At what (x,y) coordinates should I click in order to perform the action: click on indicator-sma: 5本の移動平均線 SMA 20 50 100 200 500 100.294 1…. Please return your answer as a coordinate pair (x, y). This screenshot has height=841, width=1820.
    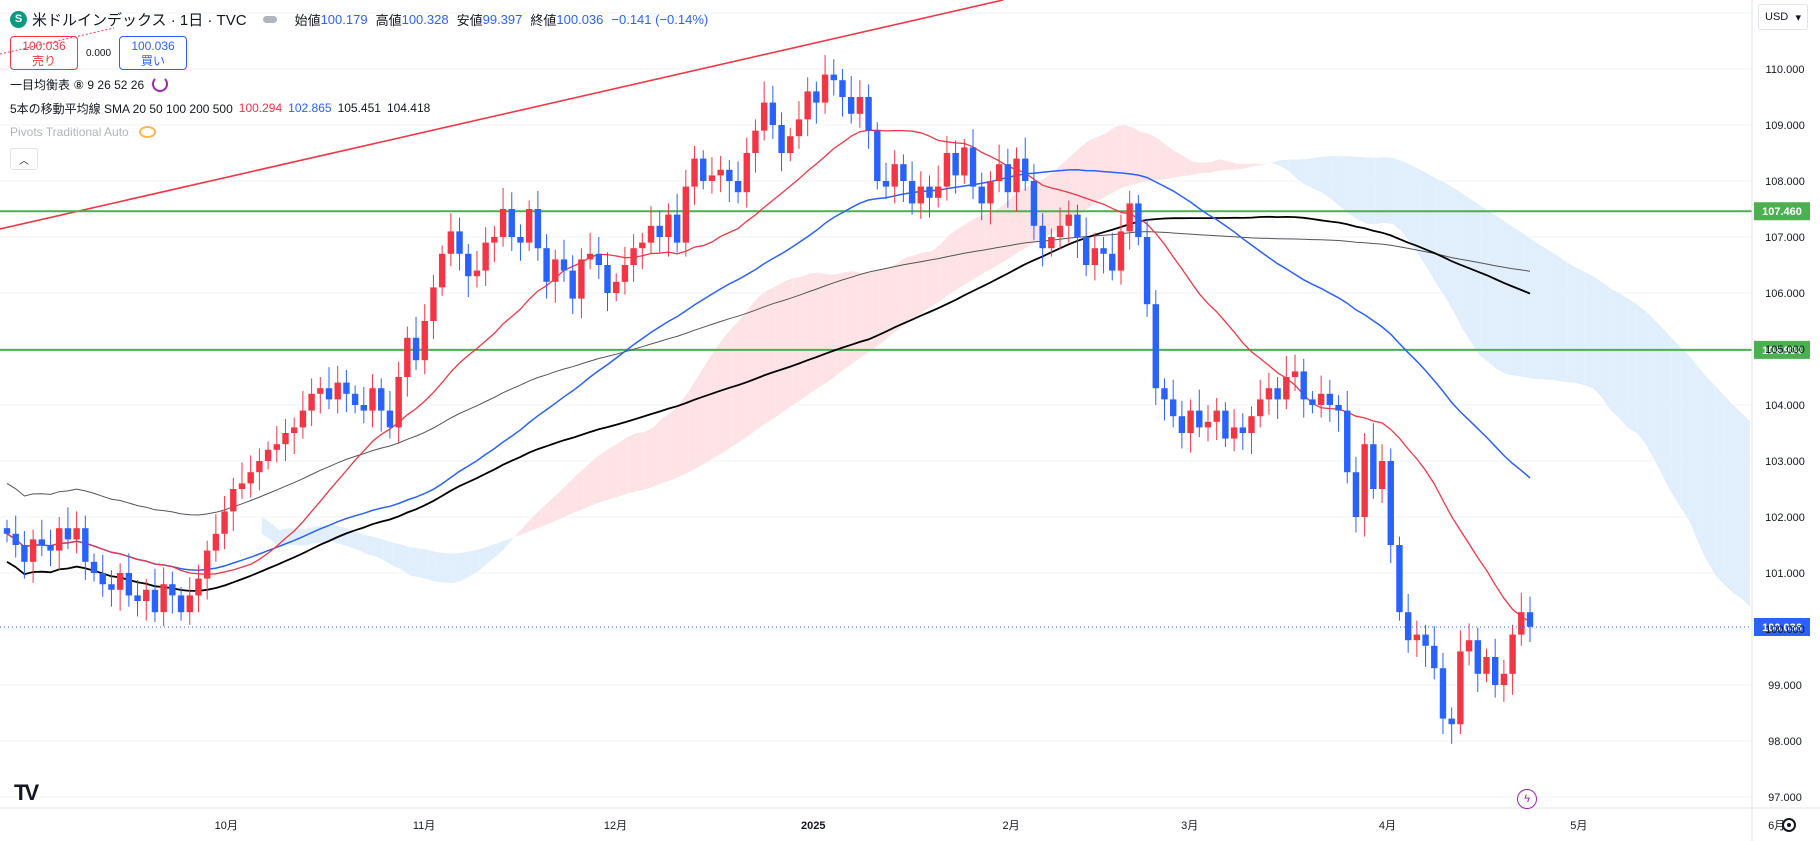
    Looking at the image, I should click on (359, 108).